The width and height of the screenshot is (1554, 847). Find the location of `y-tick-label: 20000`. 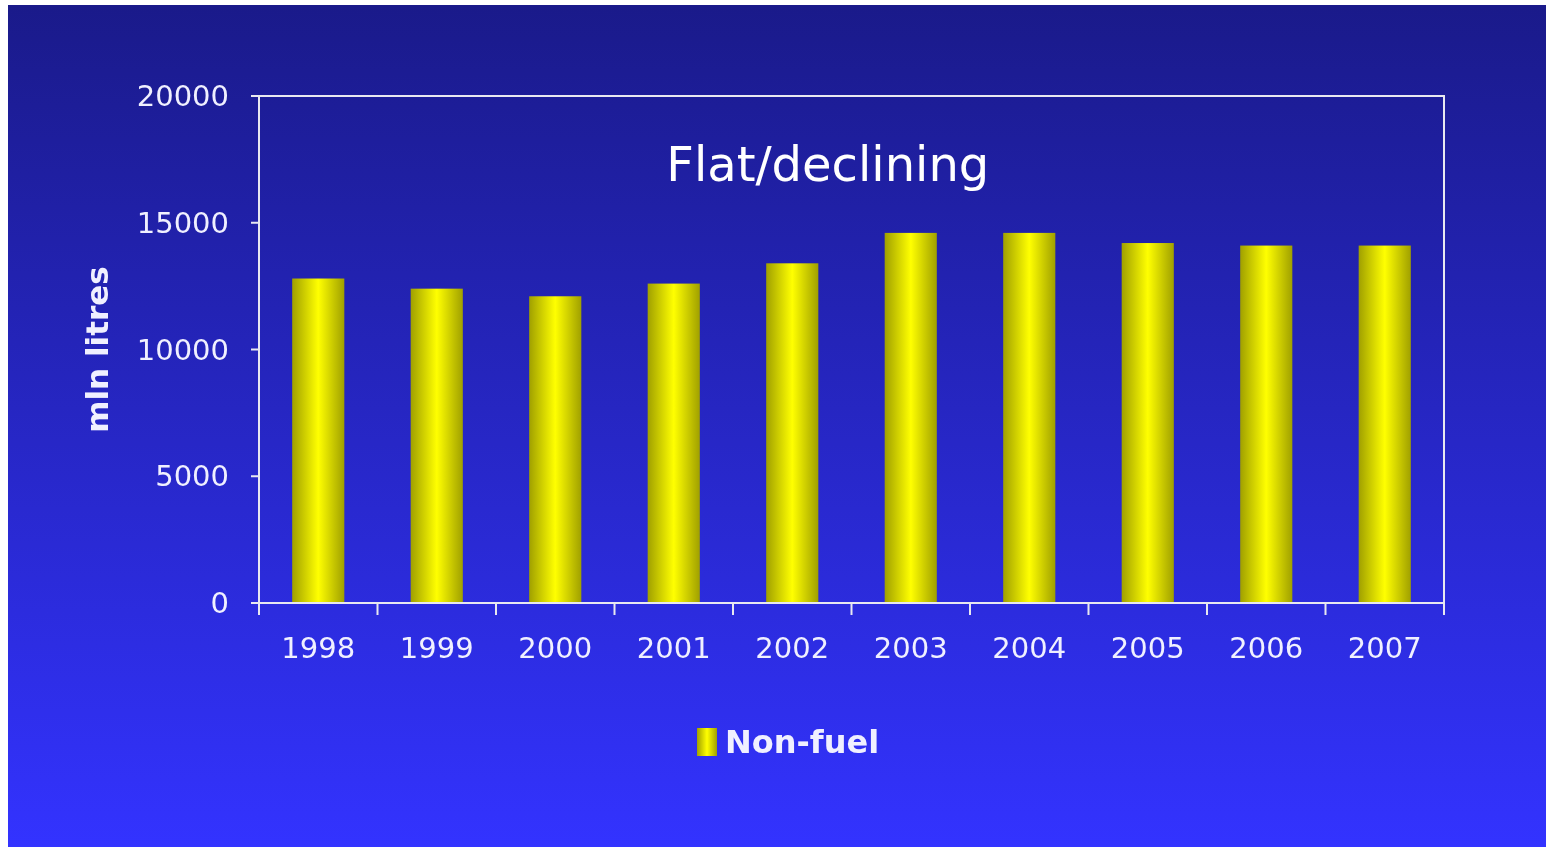

y-tick-label: 20000 is located at coordinates (182, 96).